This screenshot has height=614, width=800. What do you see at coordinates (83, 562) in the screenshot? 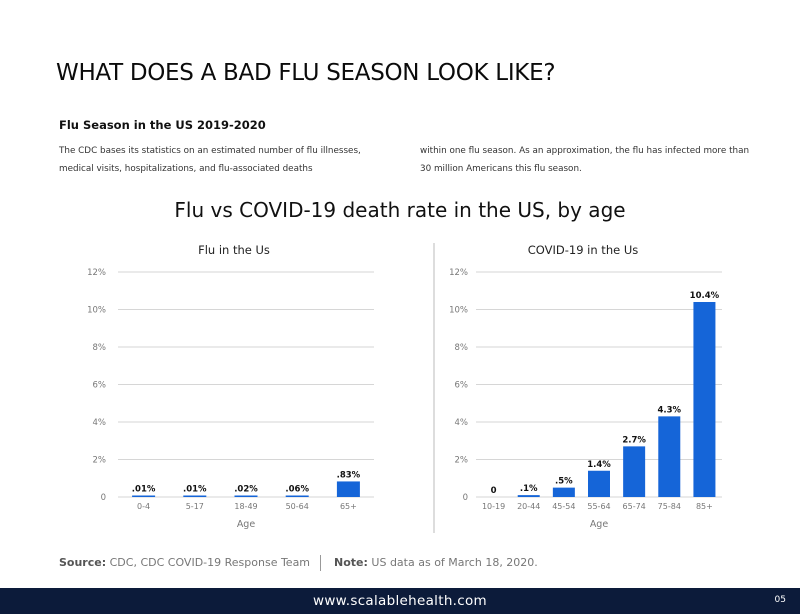
I see `source-label: Source:` at bounding box center [83, 562].